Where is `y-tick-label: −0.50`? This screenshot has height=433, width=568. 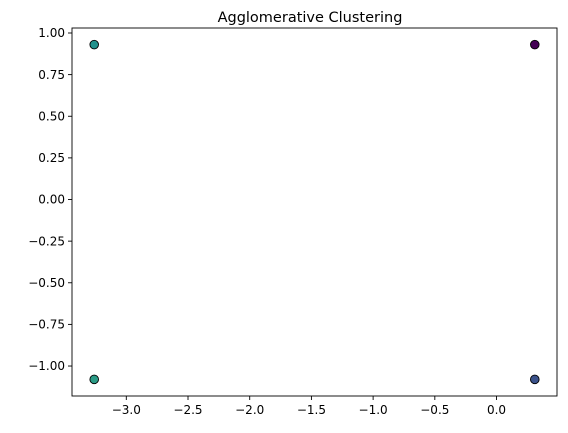
y-tick-label: −0.50 is located at coordinates (46, 283).